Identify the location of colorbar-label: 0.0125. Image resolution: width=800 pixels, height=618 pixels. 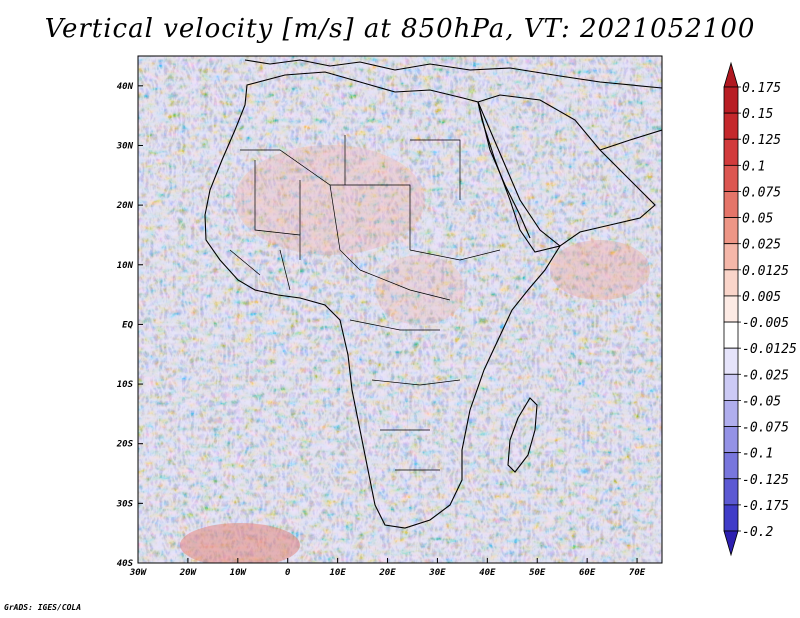
(765, 271).